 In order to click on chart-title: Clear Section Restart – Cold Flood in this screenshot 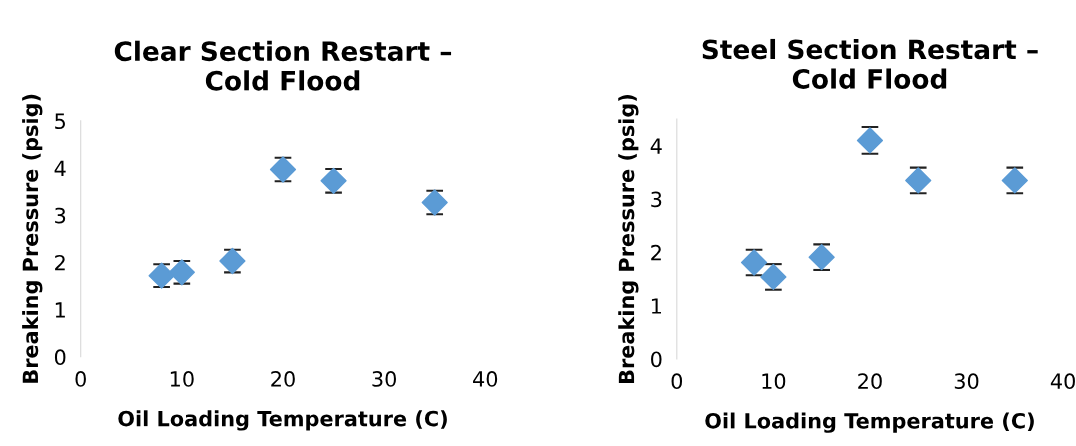, I will do `click(283, 65)`.